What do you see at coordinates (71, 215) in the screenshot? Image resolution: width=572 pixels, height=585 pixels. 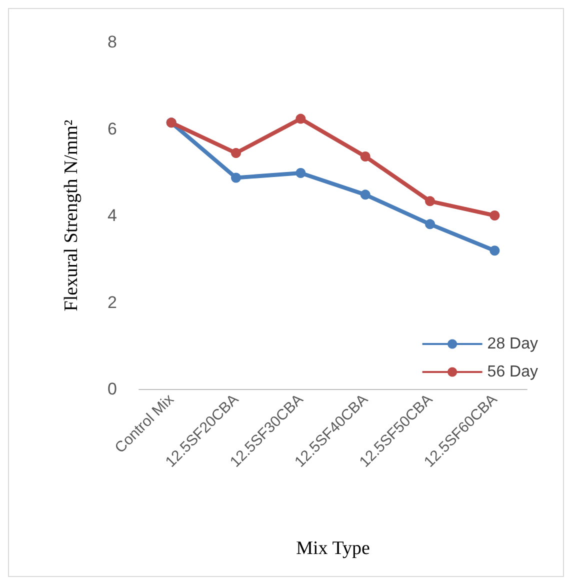 I see `y-axis-title: Flexural Strength N/mm²` at bounding box center [71, 215].